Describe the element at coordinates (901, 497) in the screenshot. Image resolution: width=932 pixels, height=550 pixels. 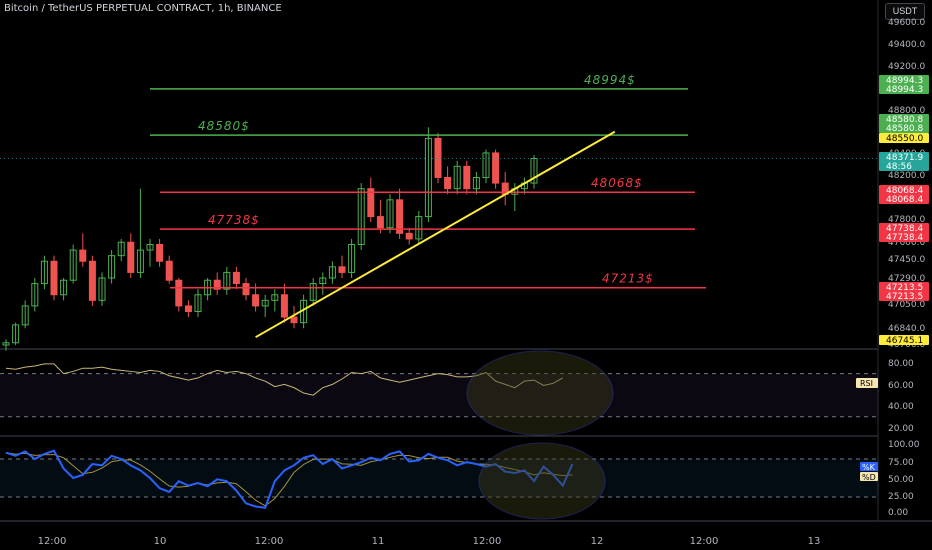
I see `stoch-tick-label: 25.00` at that location.